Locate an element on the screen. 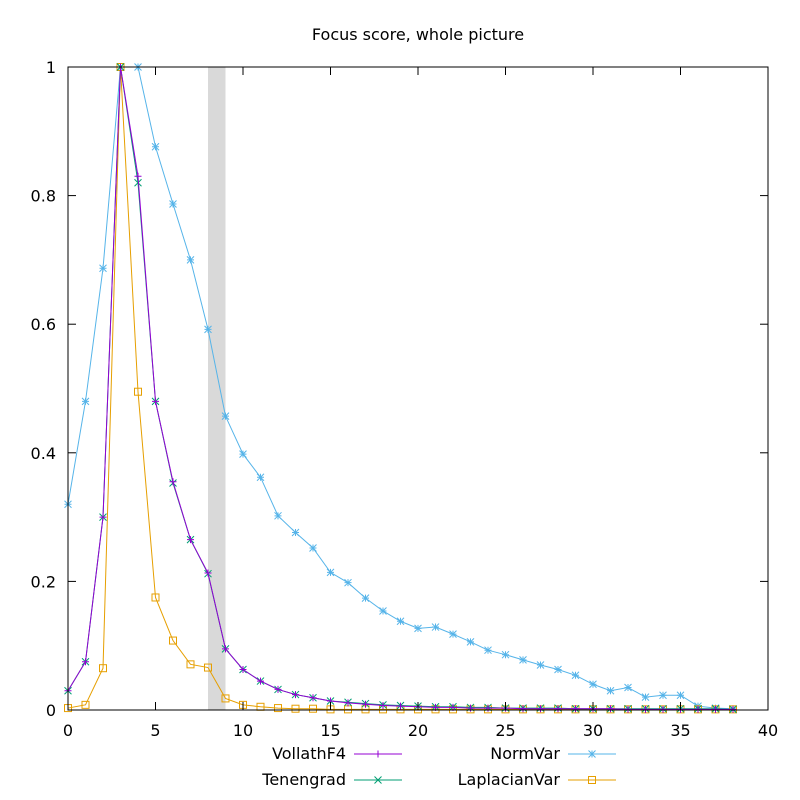 The image size is (800, 800). x-marker is located at coordinates (378, 780).